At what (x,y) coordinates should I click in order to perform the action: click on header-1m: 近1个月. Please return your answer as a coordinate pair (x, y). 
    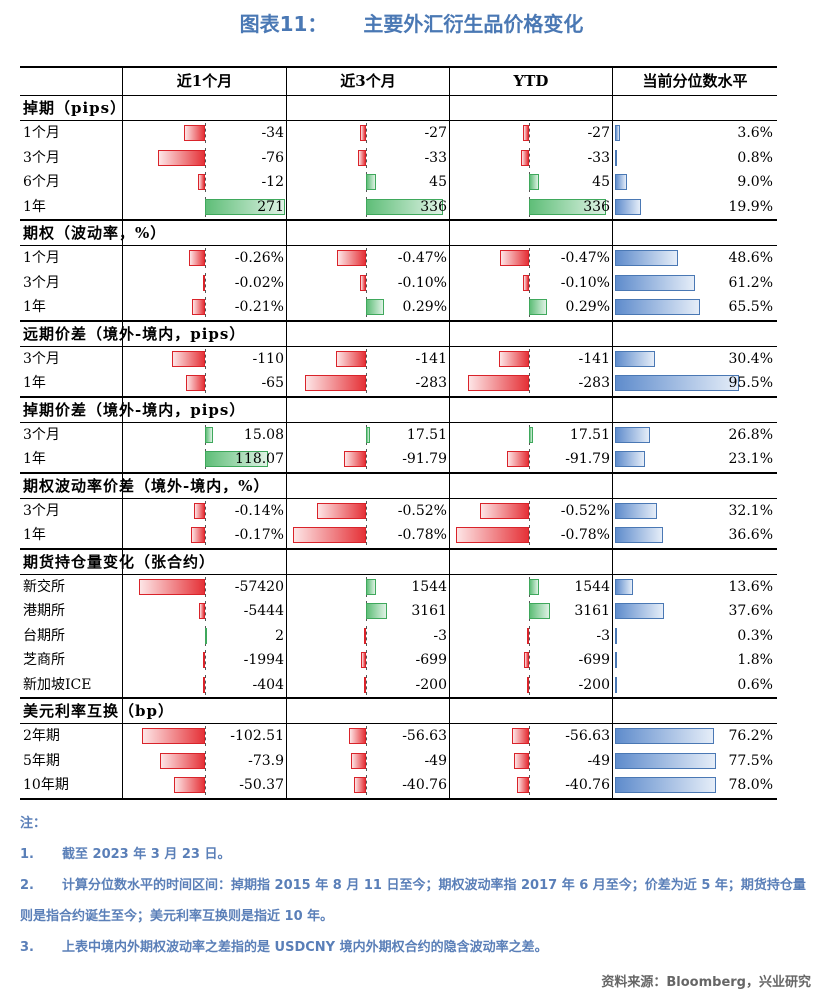
    Looking at the image, I should click on (204, 81).